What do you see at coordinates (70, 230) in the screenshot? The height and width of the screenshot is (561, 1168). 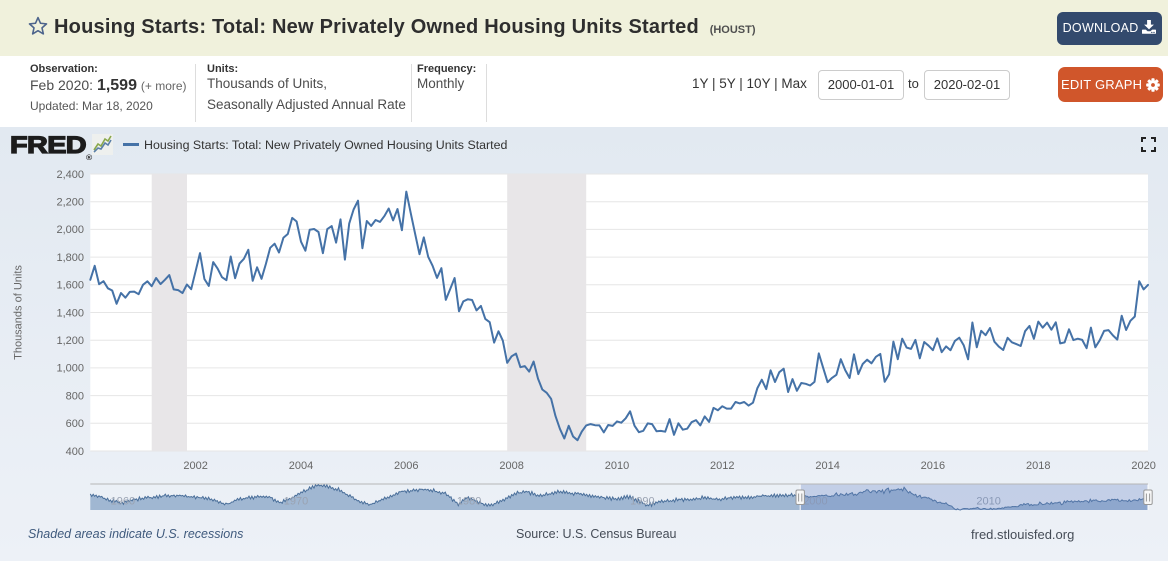 I see `svg-text: 2,000` at bounding box center [70, 230].